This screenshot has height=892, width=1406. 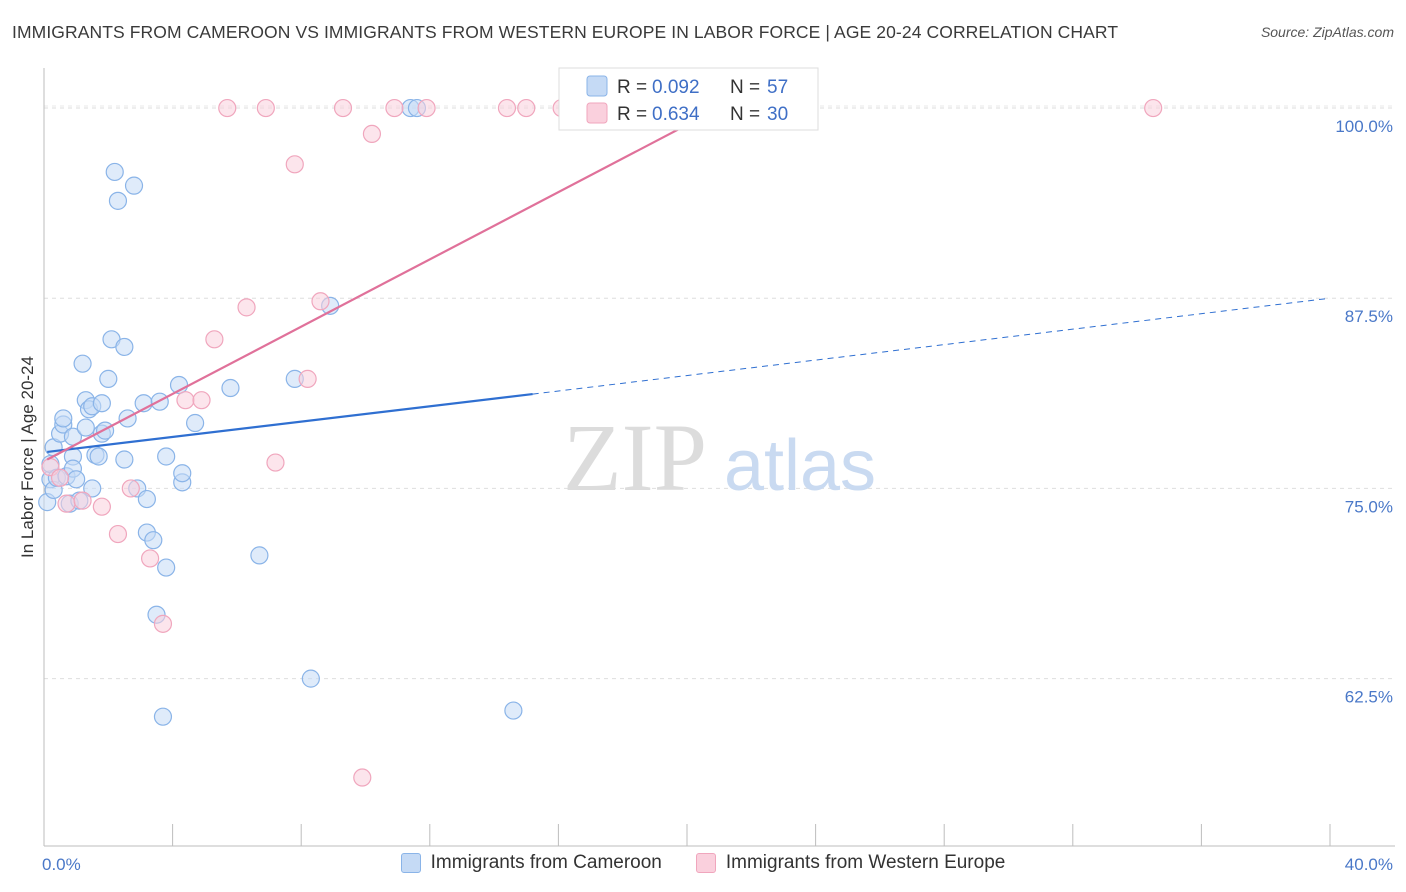 What do you see at coordinates (676, 114) in the screenshot?
I see `legend-r-value-2: 0.634` at bounding box center [676, 114].